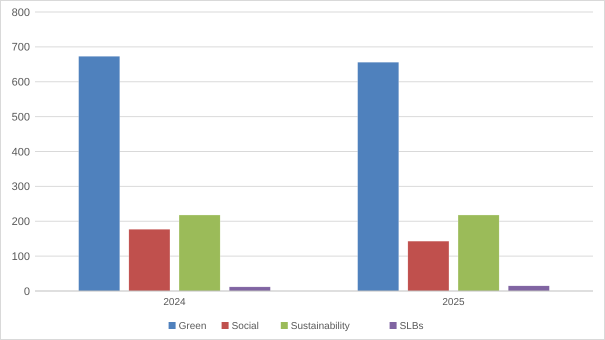  Describe the element at coordinates (245, 326) in the screenshot. I see `legend-label: Social` at that location.